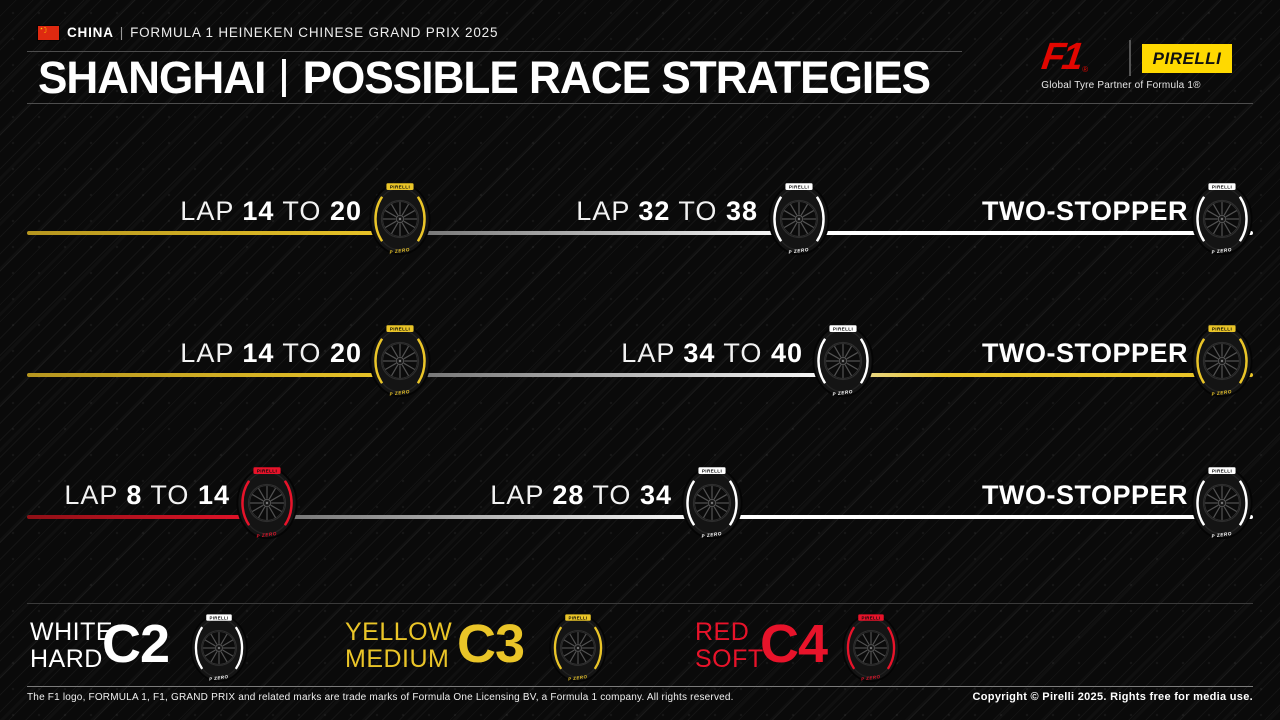  What do you see at coordinates (640, 686) in the screenshot?
I see `footer-rule` at bounding box center [640, 686].